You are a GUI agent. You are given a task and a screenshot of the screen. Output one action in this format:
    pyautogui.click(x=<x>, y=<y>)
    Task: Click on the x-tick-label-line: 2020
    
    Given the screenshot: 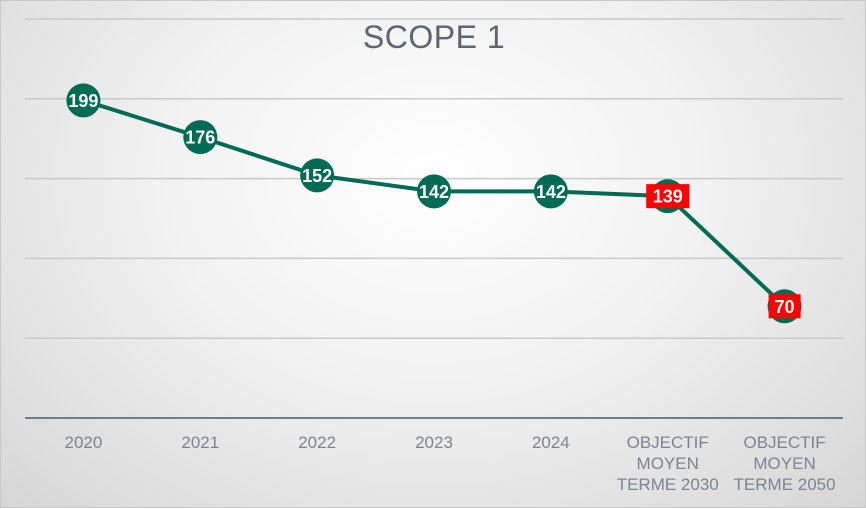 What is the action you would take?
    pyautogui.click(x=84, y=442)
    